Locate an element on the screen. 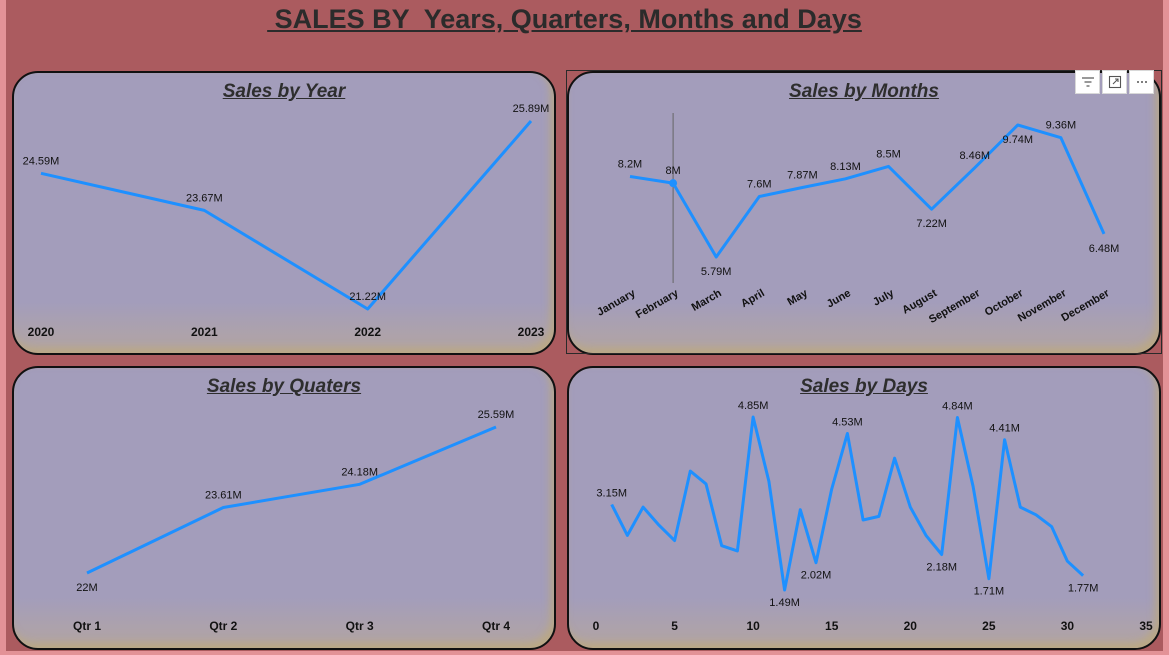 The image size is (1169, 655). sales-by-months-data-label-february: 8M is located at coordinates (672, 171).